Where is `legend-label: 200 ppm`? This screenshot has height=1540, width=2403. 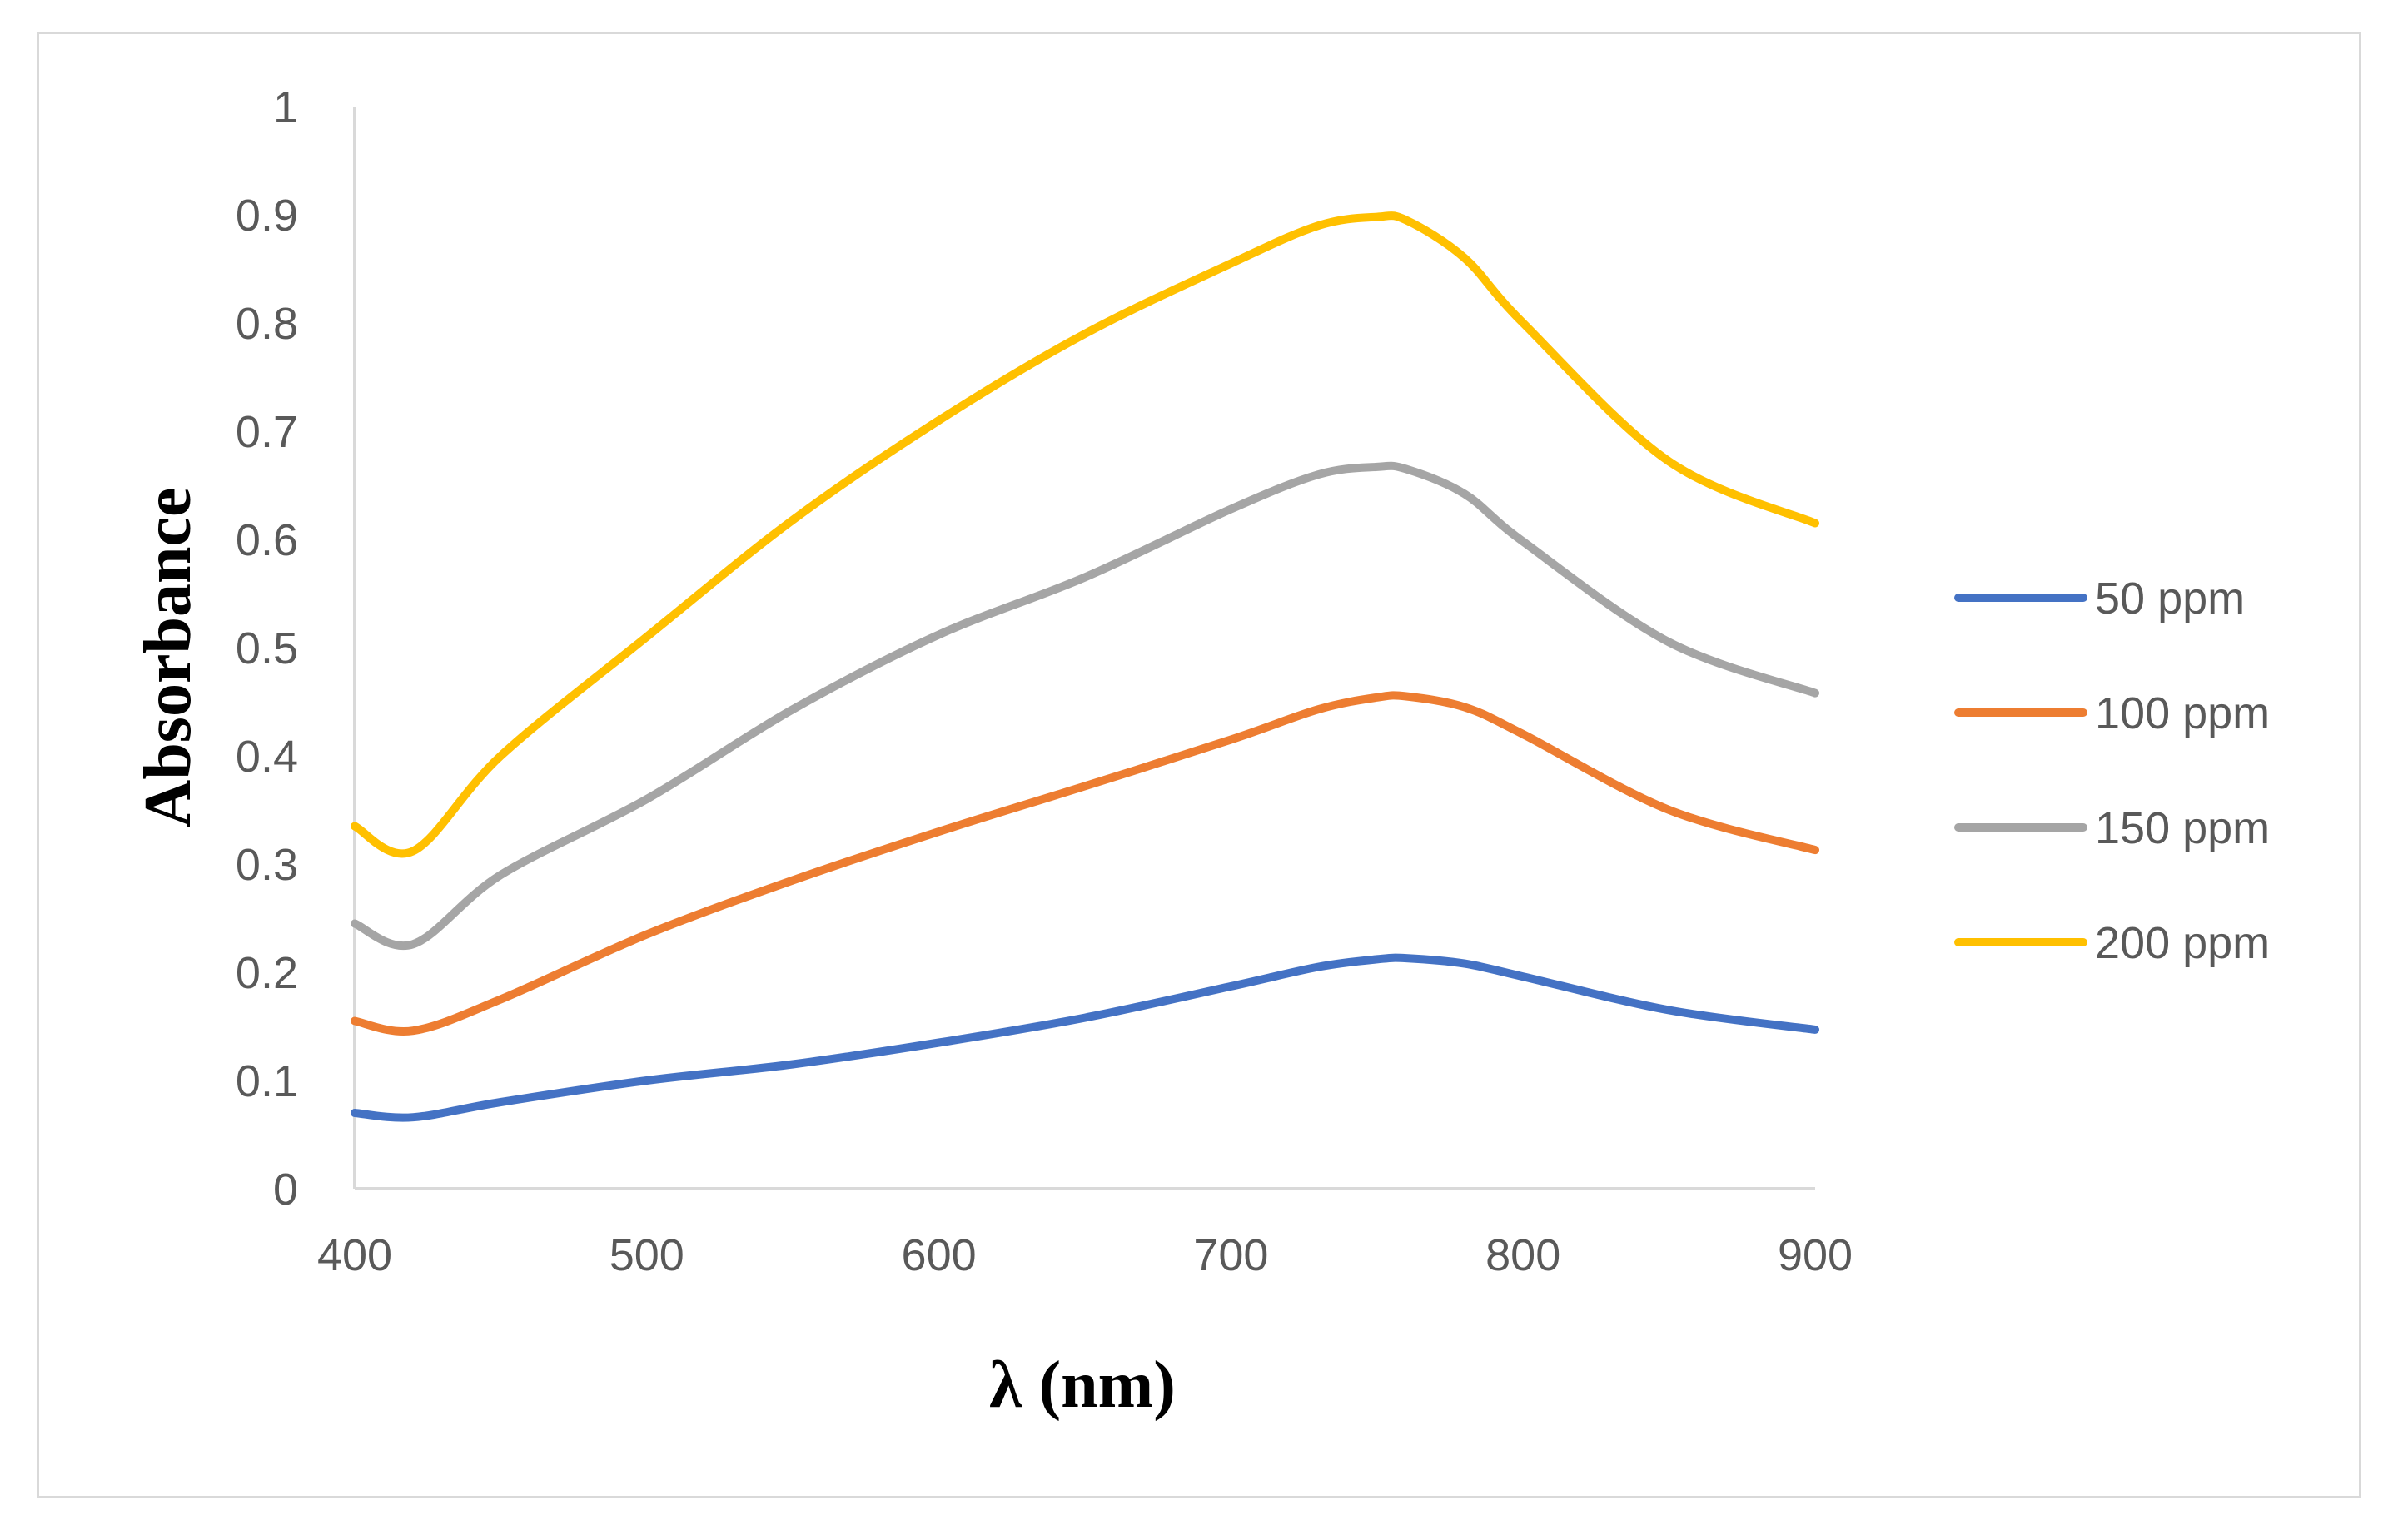 legend-label: 200 ppm is located at coordinates (2182, 943).